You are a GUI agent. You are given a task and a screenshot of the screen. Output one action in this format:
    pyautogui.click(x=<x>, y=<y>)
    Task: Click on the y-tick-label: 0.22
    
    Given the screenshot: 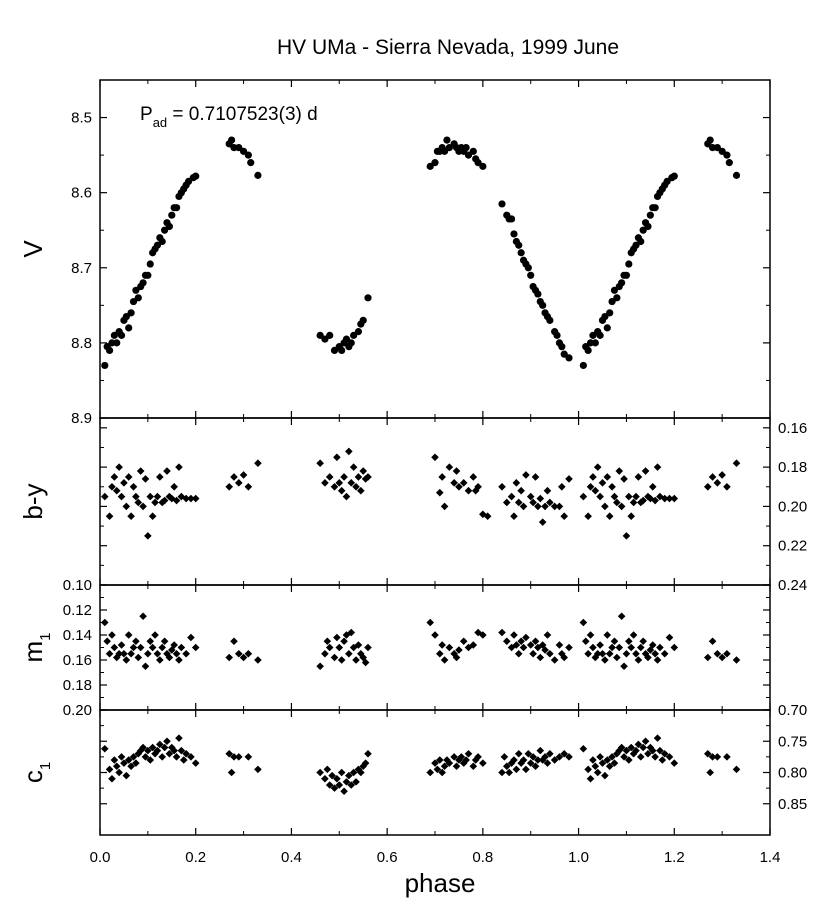 What is the action you would take?
    pyautogui.click(x=792, y=546)
    